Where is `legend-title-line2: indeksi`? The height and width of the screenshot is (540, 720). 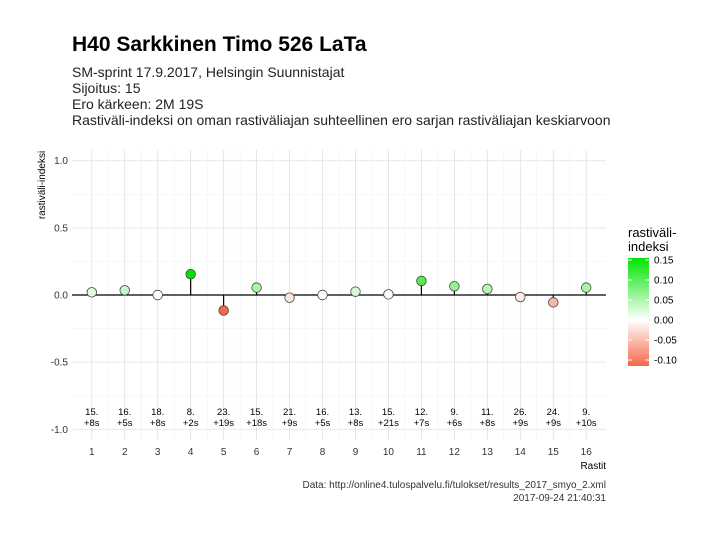
legend-title-line2: indeksi is located at coordinates (648, 246).